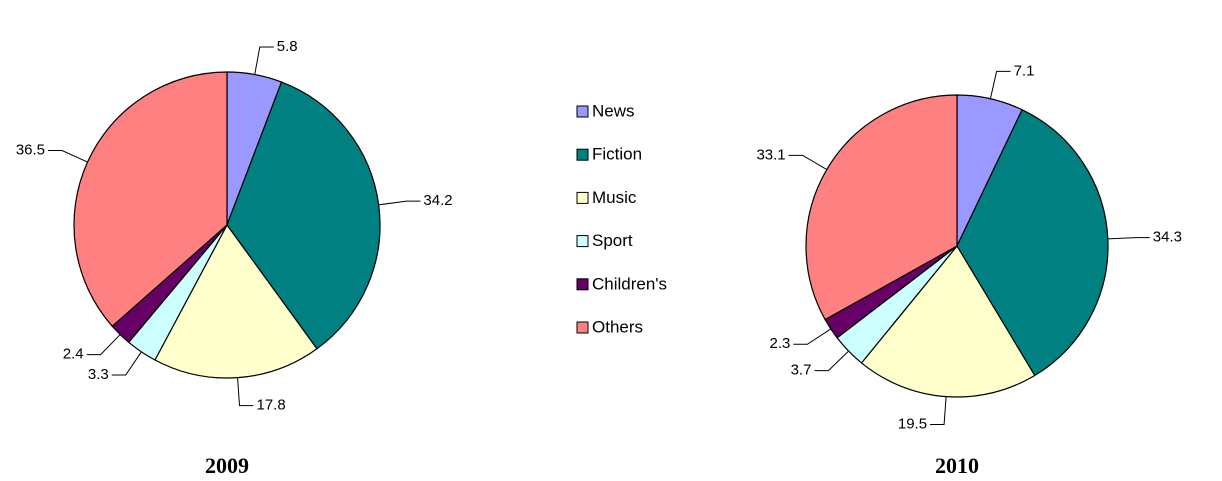 This screenshot has height=481, width=1222. What do you see at coordinates (287, 46) in the screenshot?
I see `data-label: 5.8` at bounding box center [287, 46].